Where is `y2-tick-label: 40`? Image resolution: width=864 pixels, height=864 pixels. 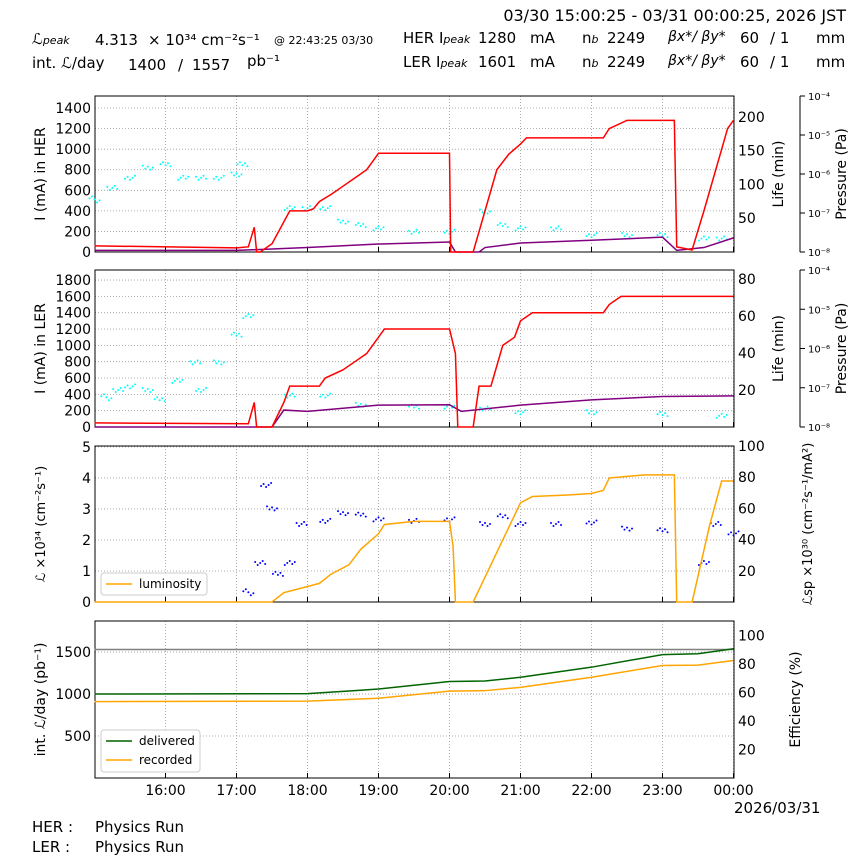
y2-tick-label: 40 is located at coordinates (747, 541).